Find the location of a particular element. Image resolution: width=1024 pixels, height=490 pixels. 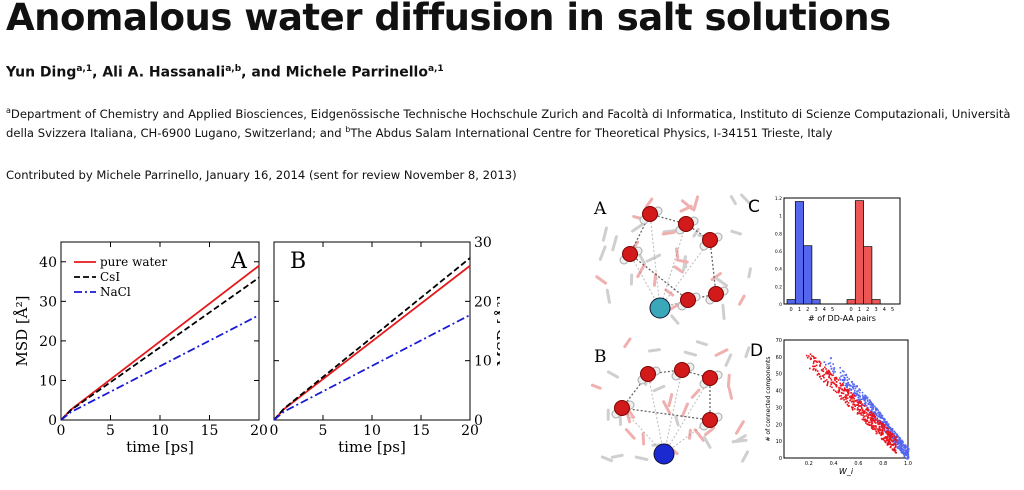

author-sup: a,b is located at coordinates (233, 69).